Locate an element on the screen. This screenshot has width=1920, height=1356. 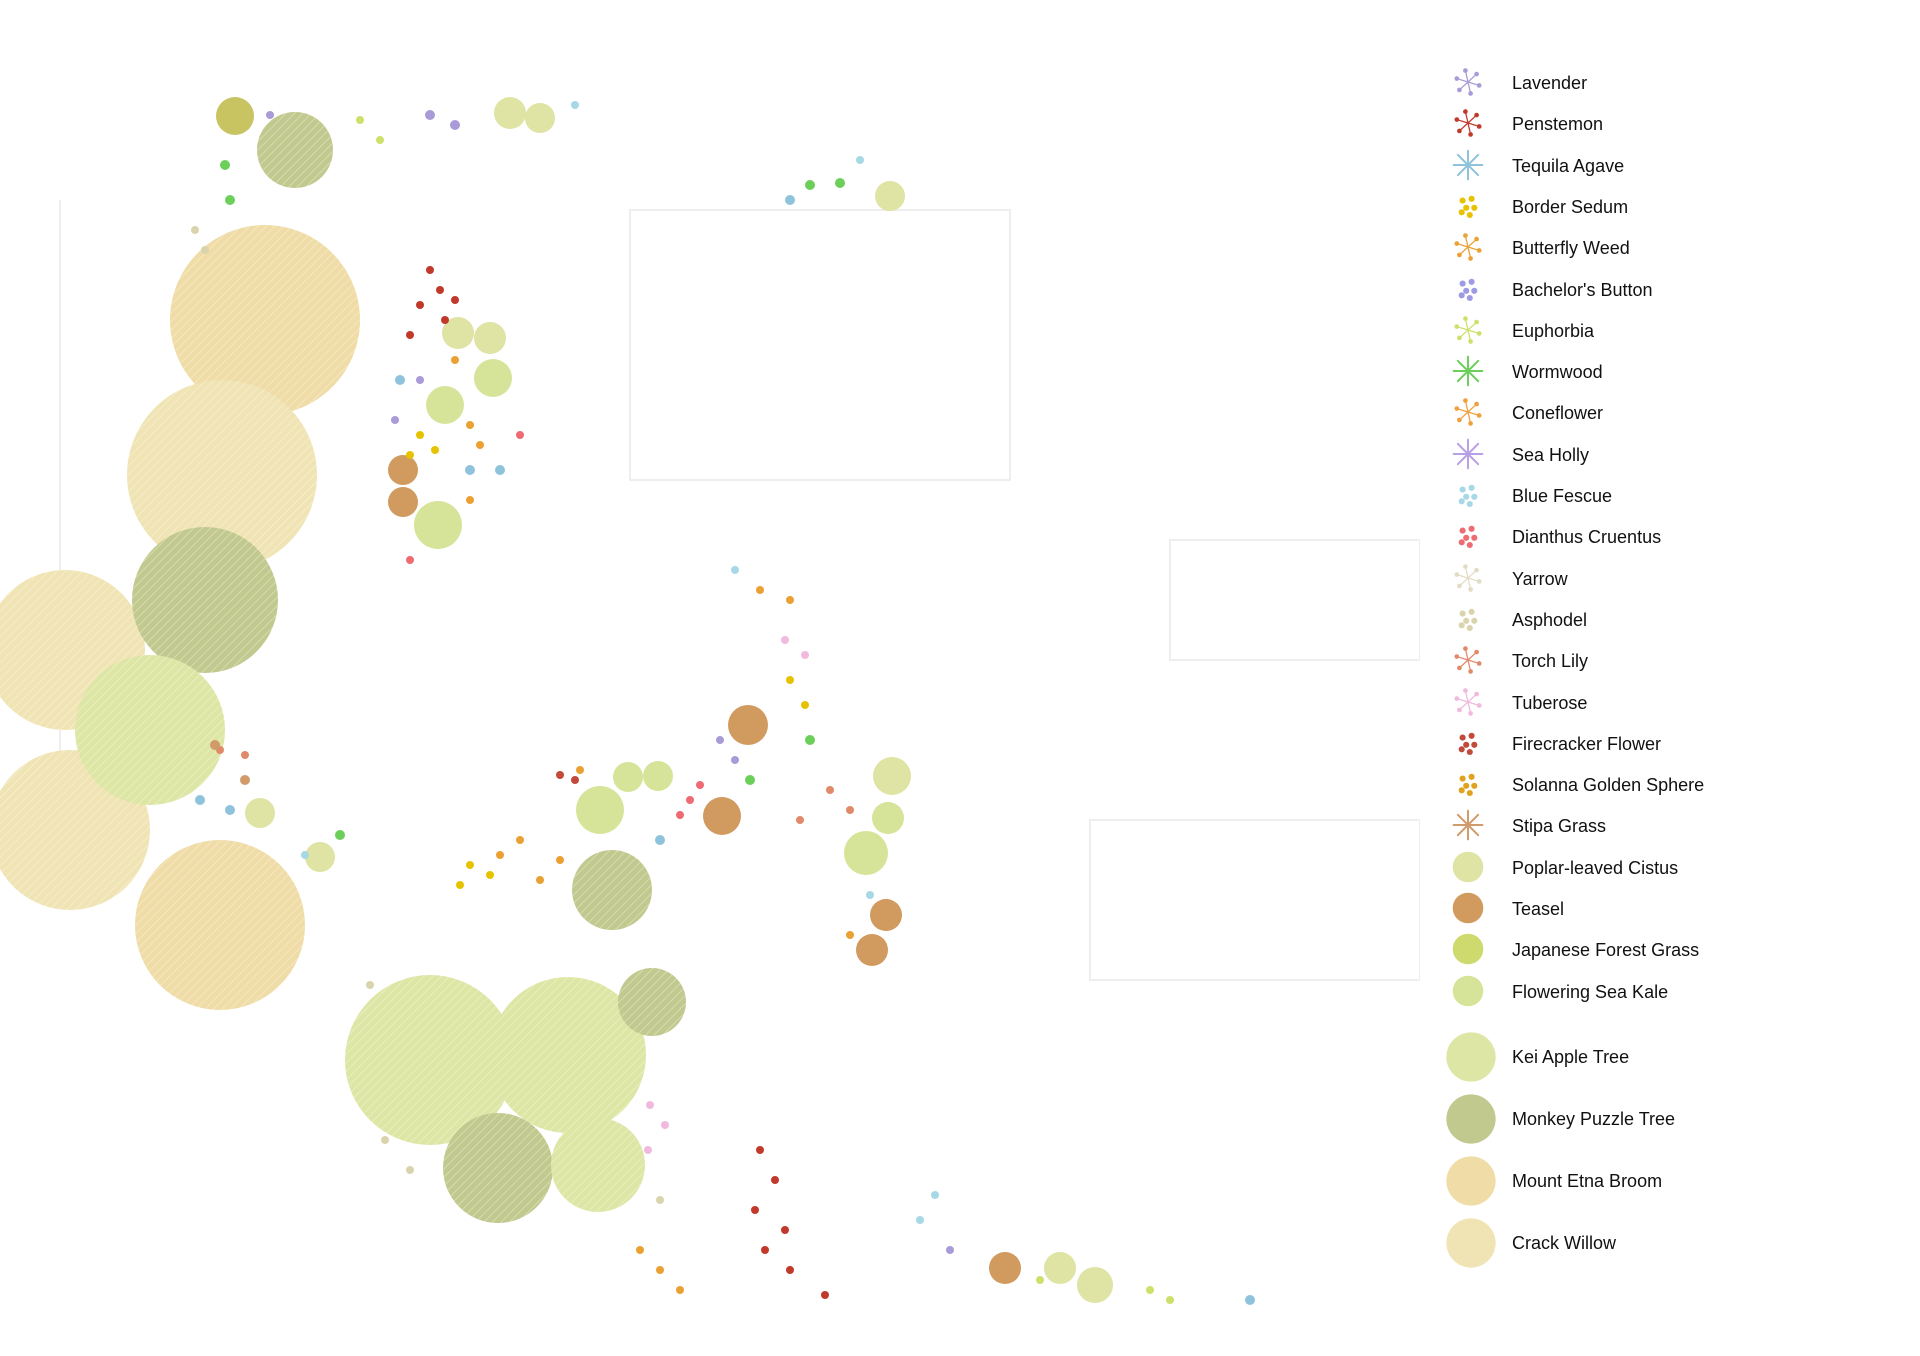
legend-item: Kei Apple Tree is located at coordinates (1670, 1064).